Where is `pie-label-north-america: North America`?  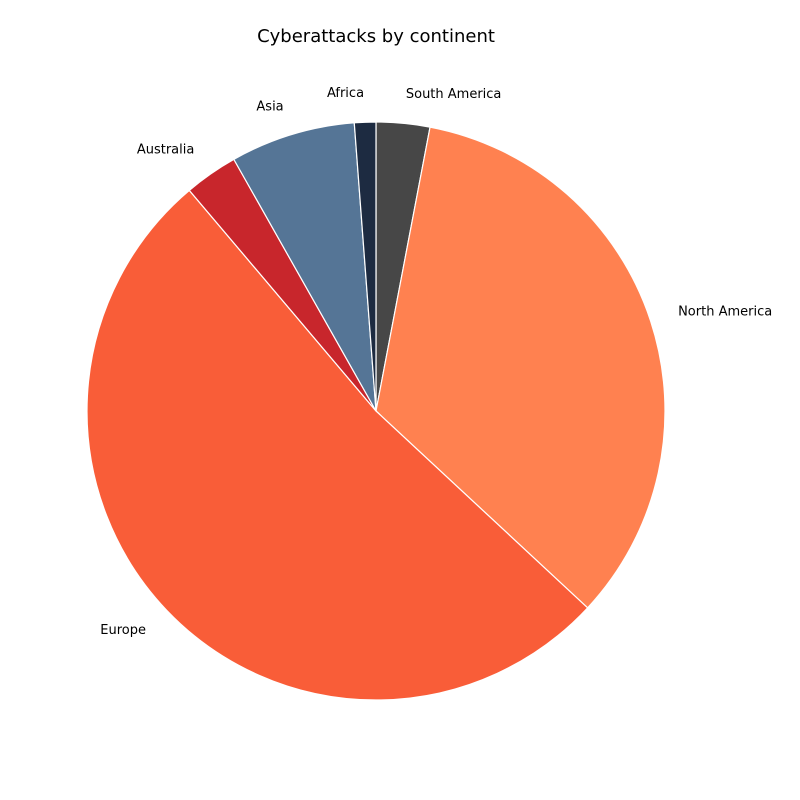 pie-label-north-america: North America is located at coordinates (725, 312).